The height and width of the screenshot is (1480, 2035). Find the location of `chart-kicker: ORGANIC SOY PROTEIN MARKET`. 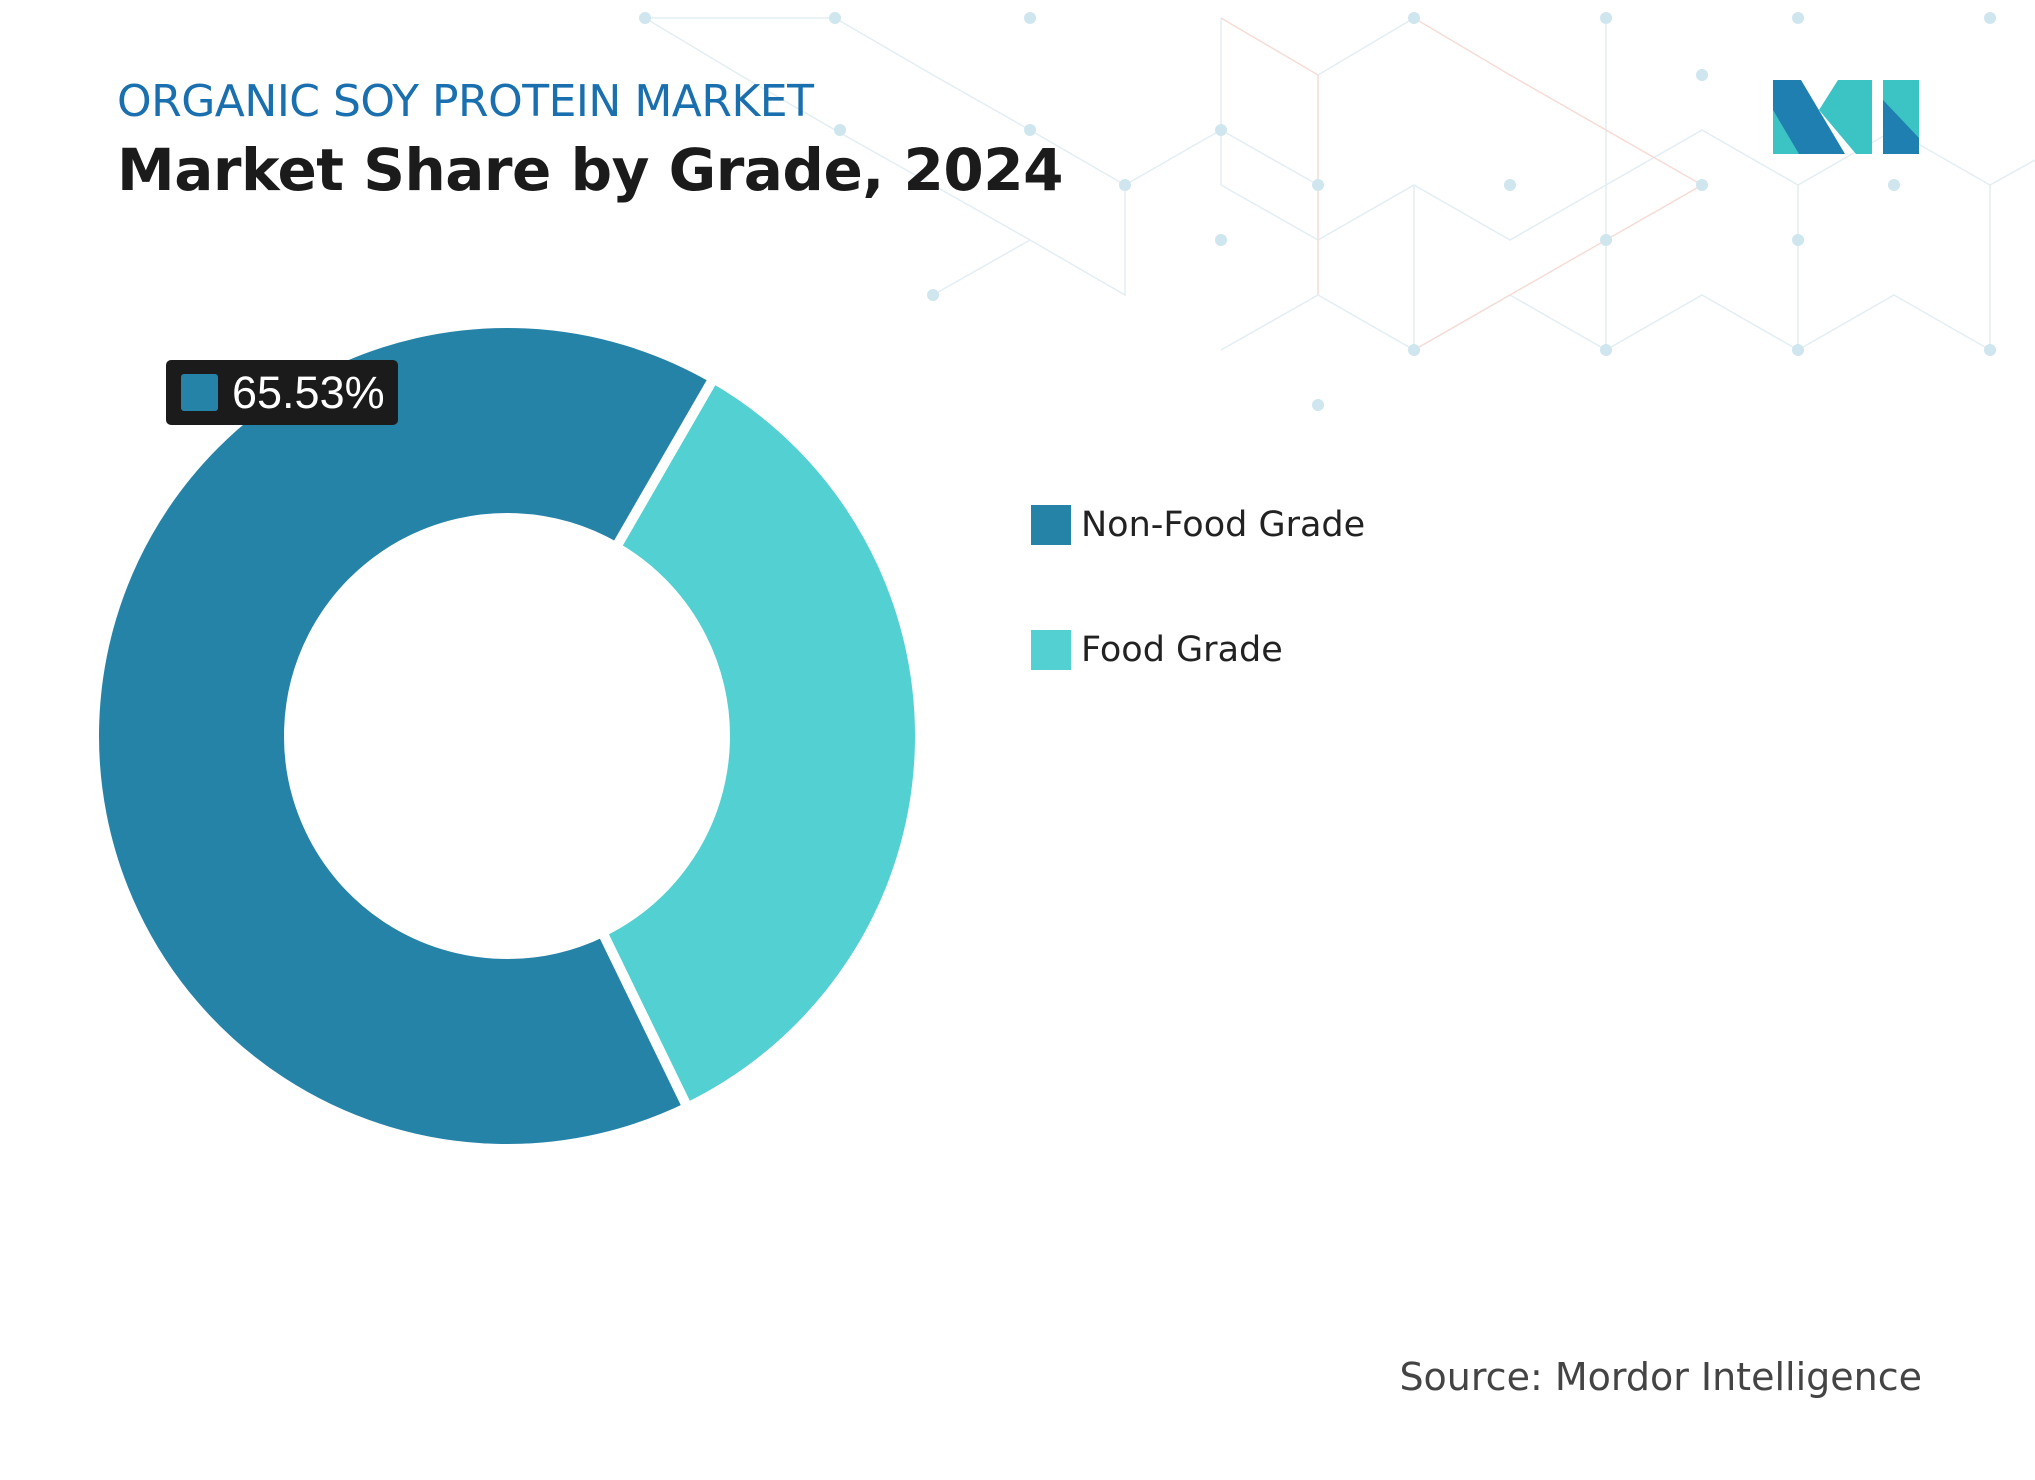

chart-kicker: ORGANIC SOY PROTEIN MARKET is located at coordinates (465, 101).